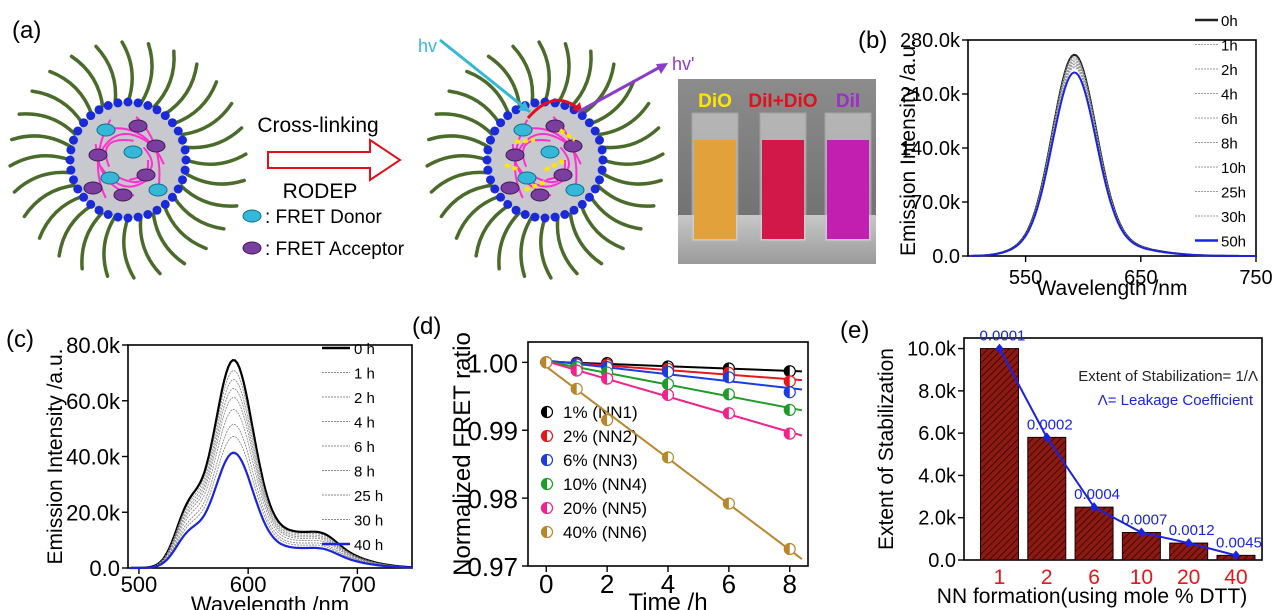 The image size is (1277, 610). What do you see at coordinates (667, 599) in the screenshot?
I see `x-axis-label: Time /h` at bounding box center [667, 599].